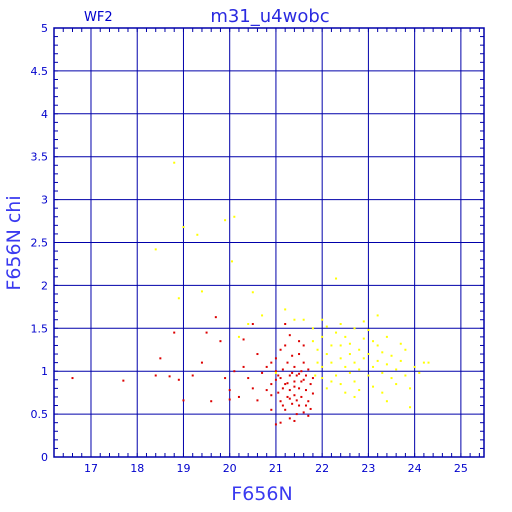  Describe the element at coordinates (98, 17) in the screenshot. I see `chart-corner-label: WF2` at that location.